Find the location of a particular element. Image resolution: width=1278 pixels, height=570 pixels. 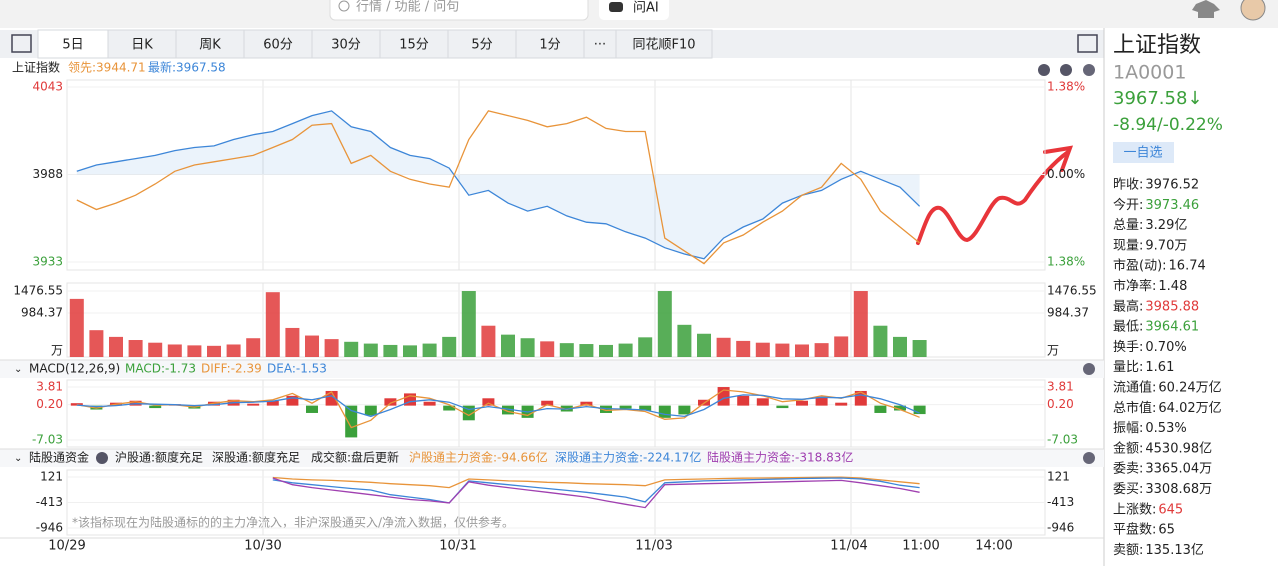

macd-value: MACD:-1.73 is located at coordinates (160, 369).